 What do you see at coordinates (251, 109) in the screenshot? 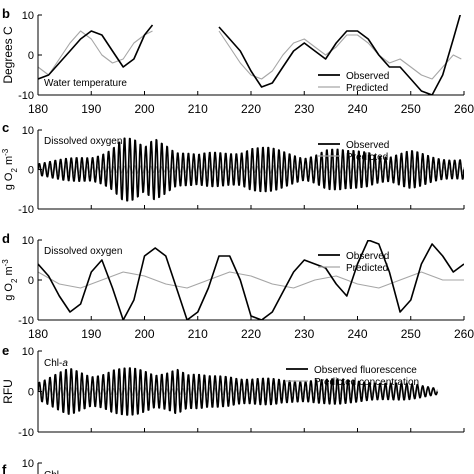
I see `x-tick-label-b-4: 220` at bounding box center [251, 109].